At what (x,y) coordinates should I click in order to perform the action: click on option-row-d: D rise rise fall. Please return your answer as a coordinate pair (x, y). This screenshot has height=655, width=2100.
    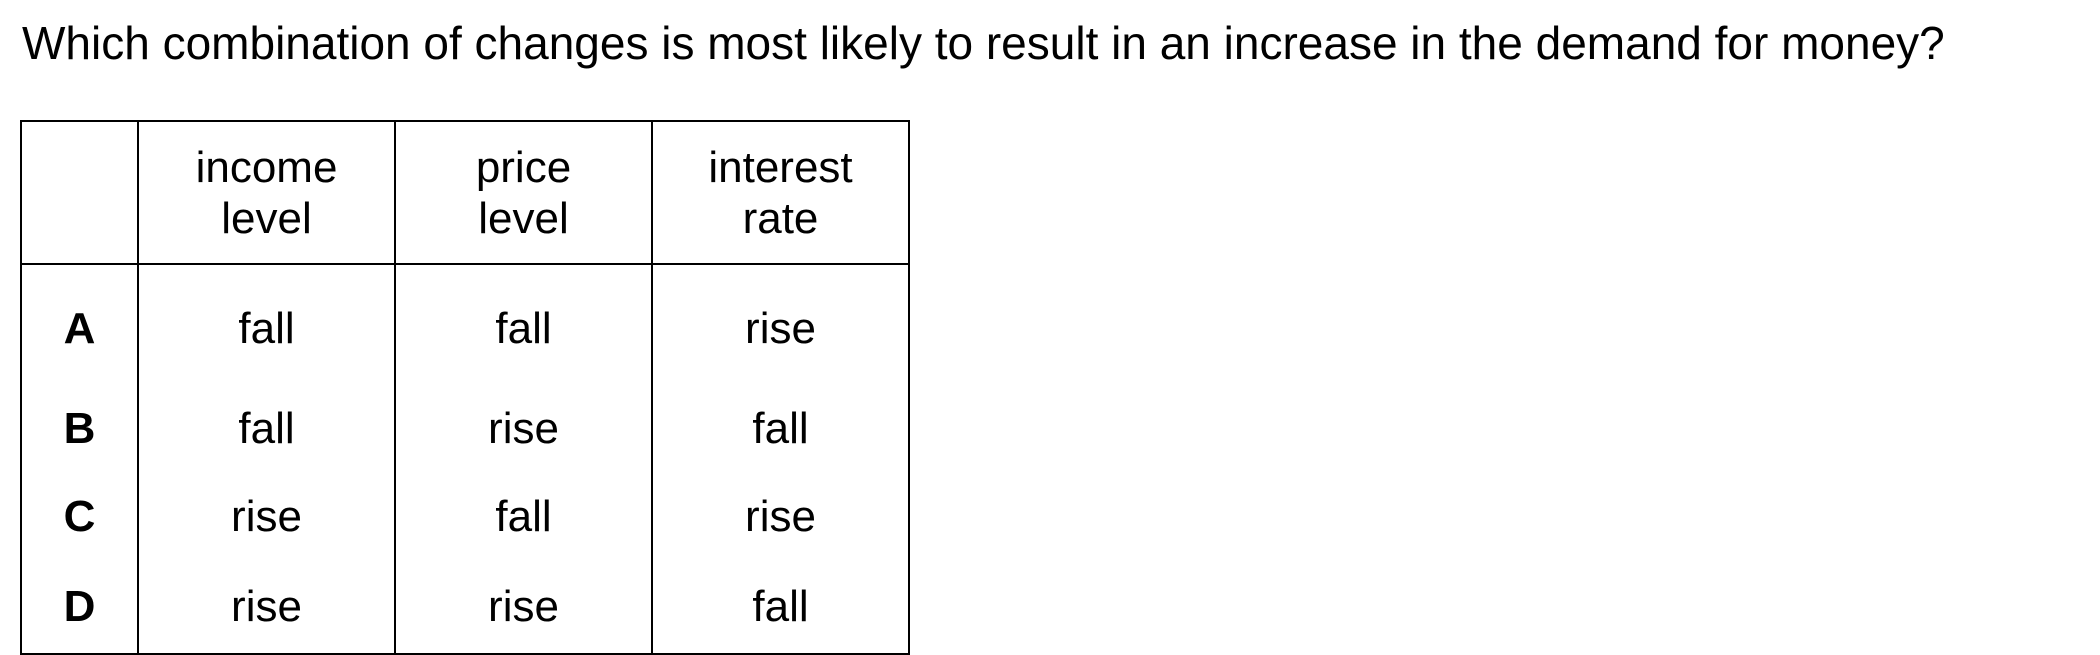
    Looking at the image, I should click on (465, 608).